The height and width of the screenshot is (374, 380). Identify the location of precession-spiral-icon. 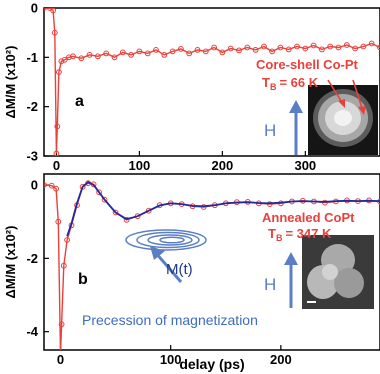
(166, 240).